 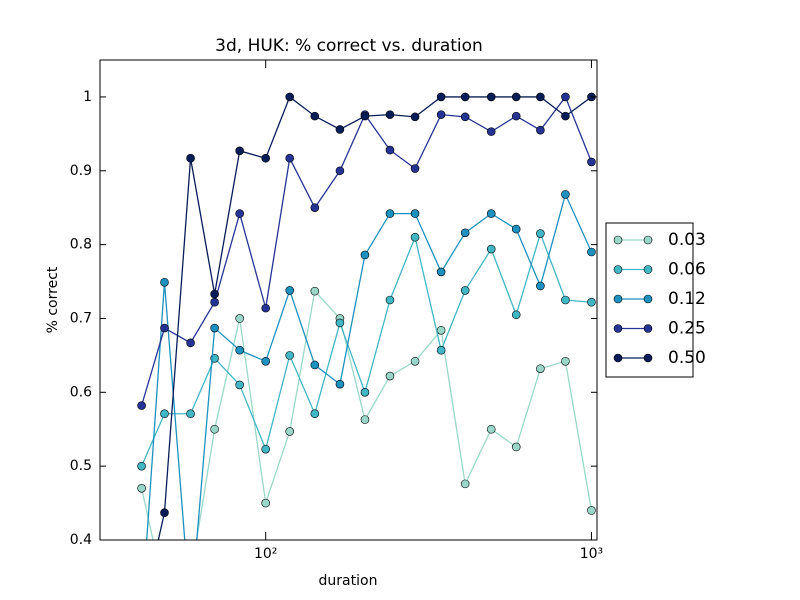 What do you see at coordinates (687, 329) in the screenshot?
I see `legend-label: 0.25` at bounding box center [687, 329].